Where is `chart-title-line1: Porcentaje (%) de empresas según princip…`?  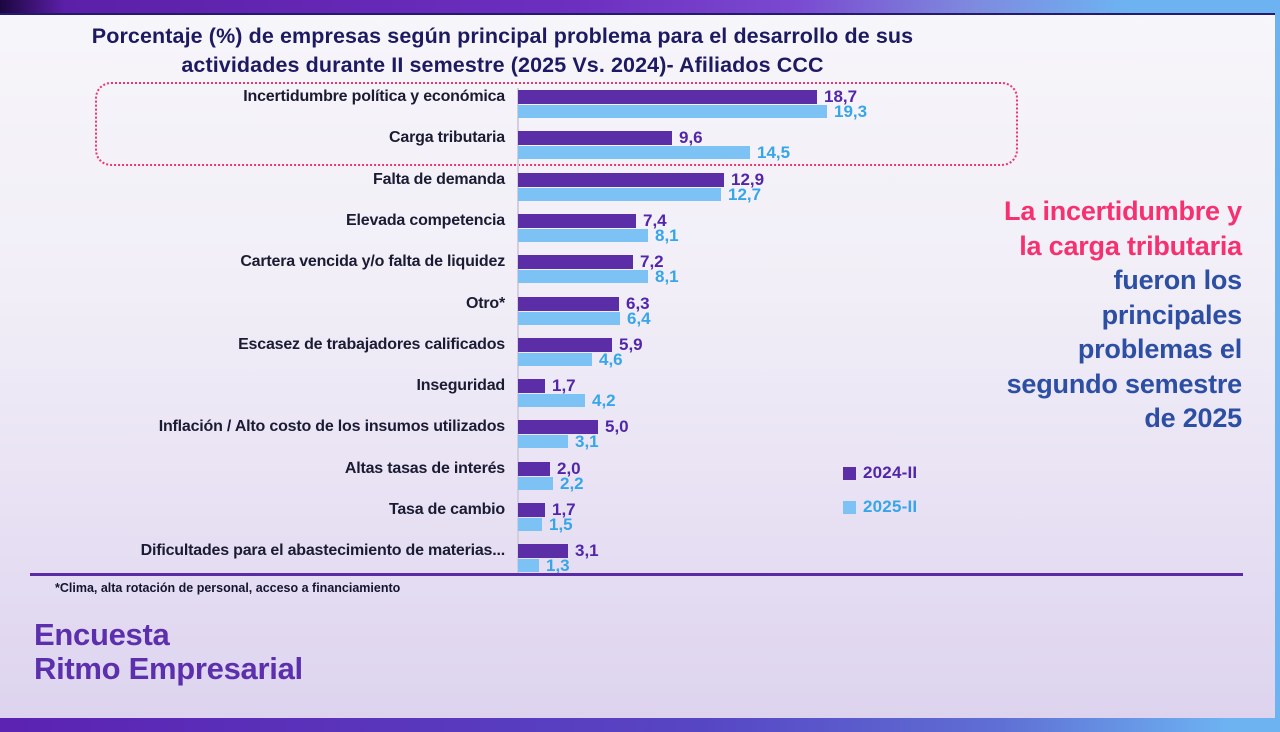
chart-title-line1: Porcentaje (%) de empresas según princip… is located at coordinates (502, 36).